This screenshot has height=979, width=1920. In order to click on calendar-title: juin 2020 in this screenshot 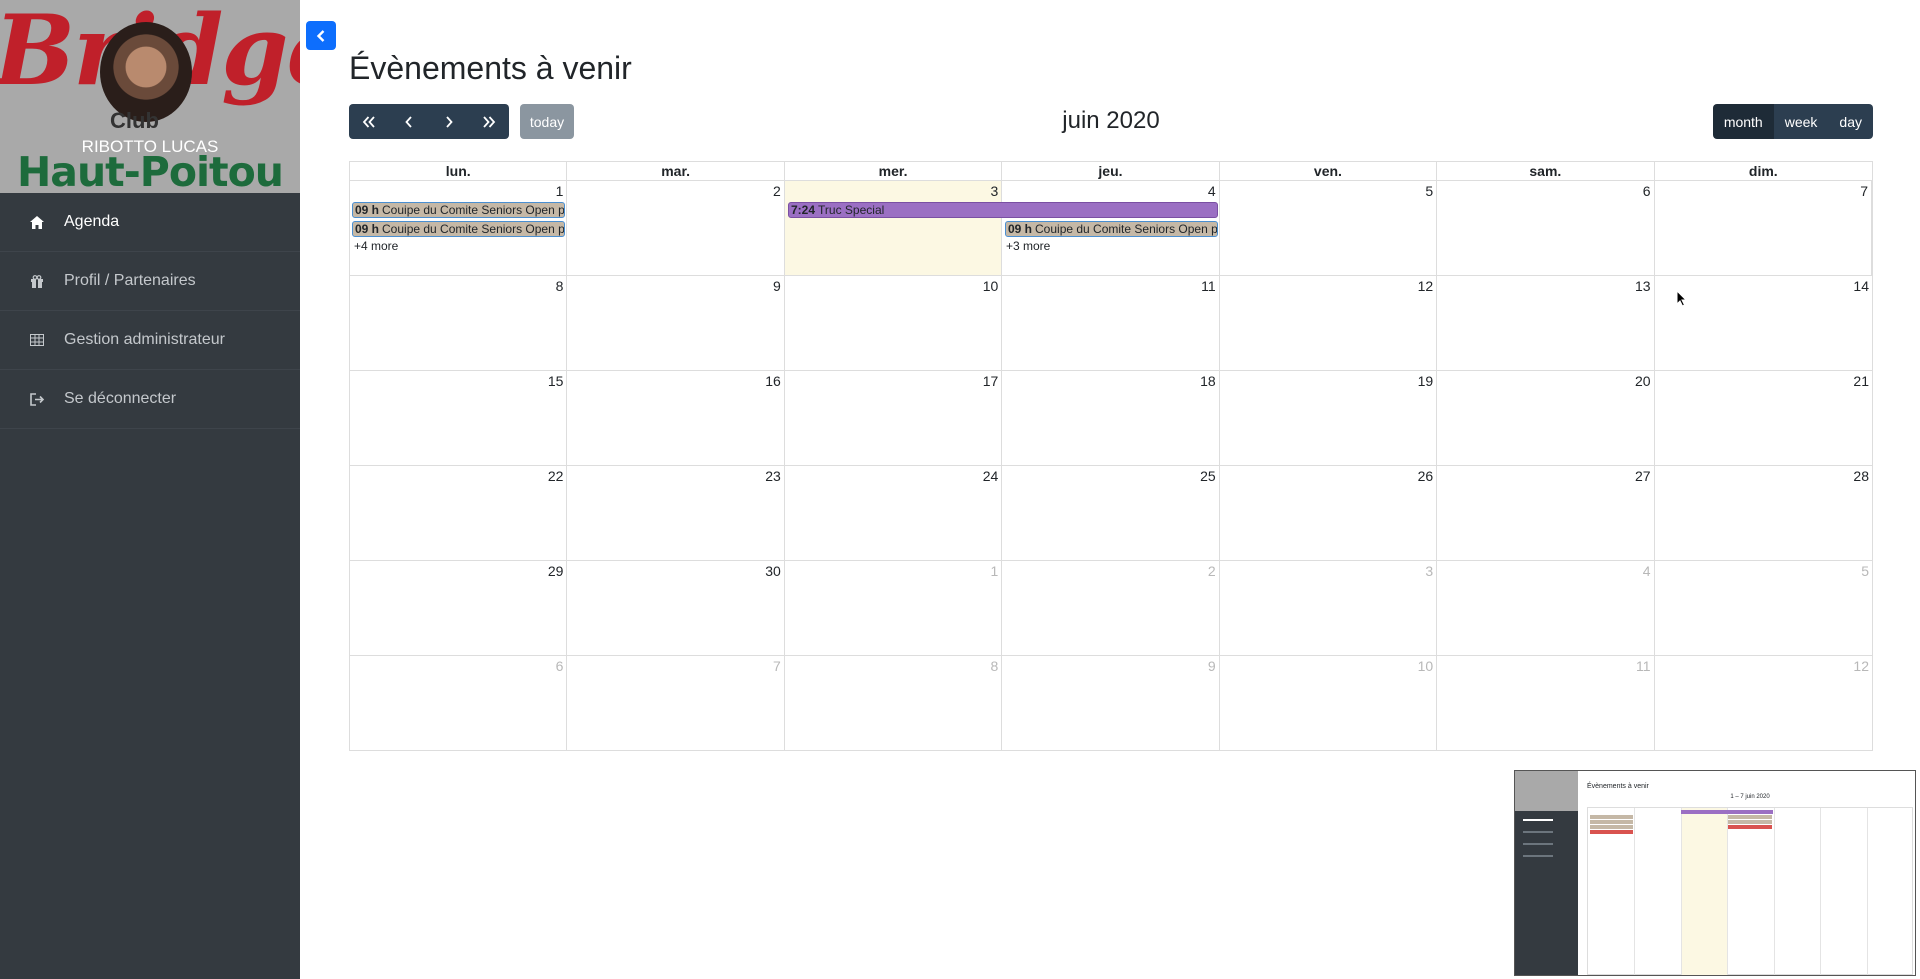, I will do `click(1111, 120)`.